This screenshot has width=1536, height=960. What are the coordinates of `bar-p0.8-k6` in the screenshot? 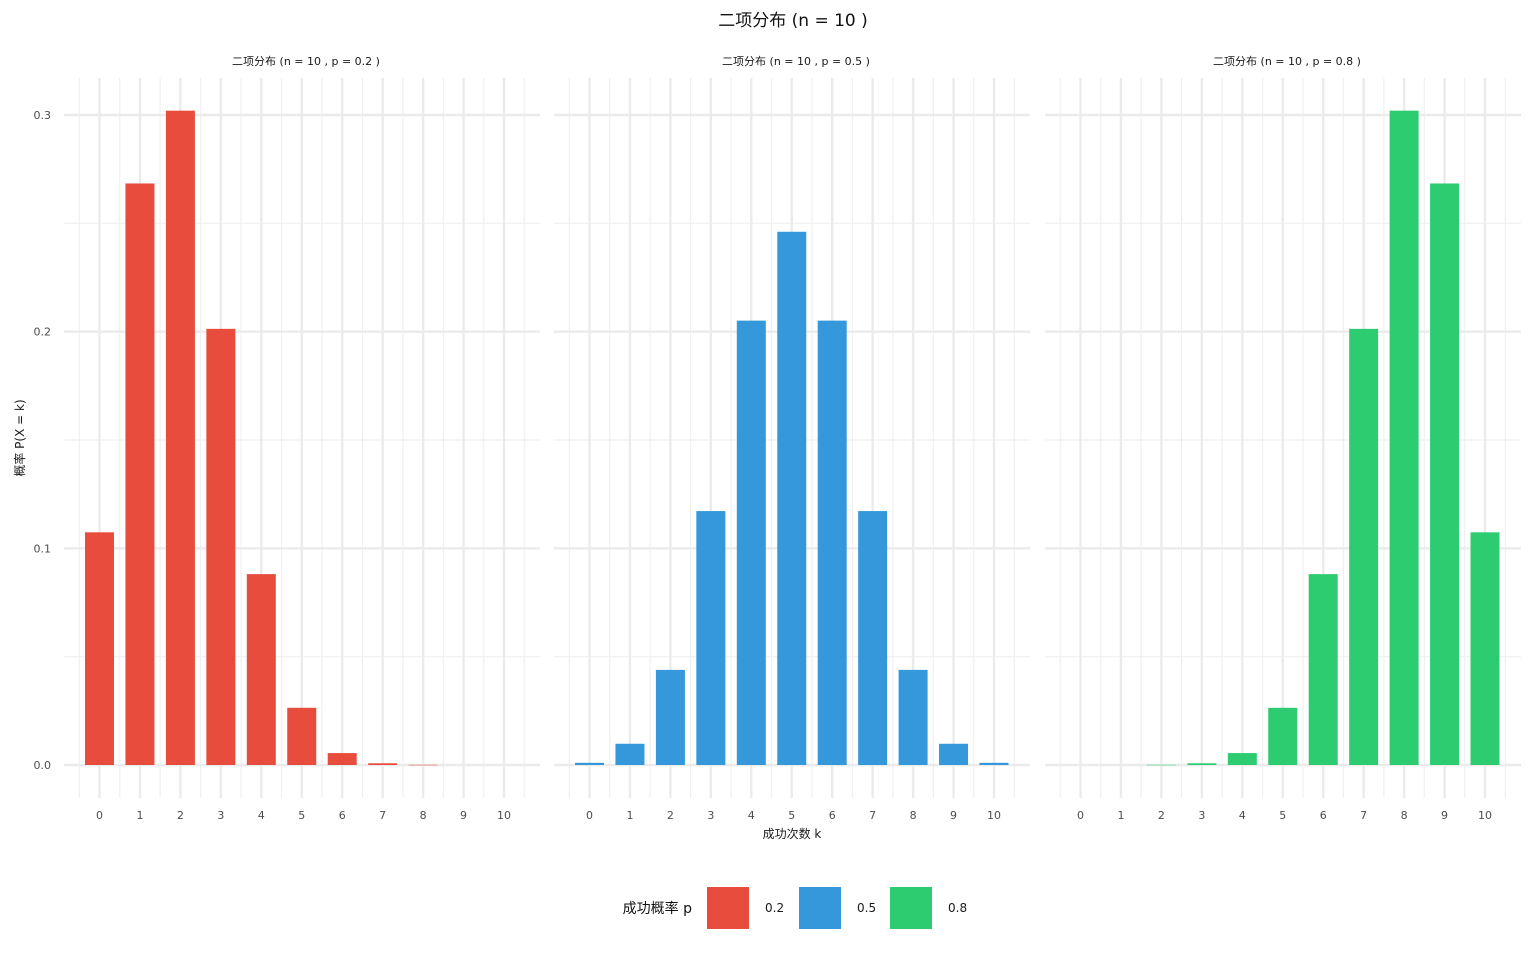 It's located at (1323, 669).